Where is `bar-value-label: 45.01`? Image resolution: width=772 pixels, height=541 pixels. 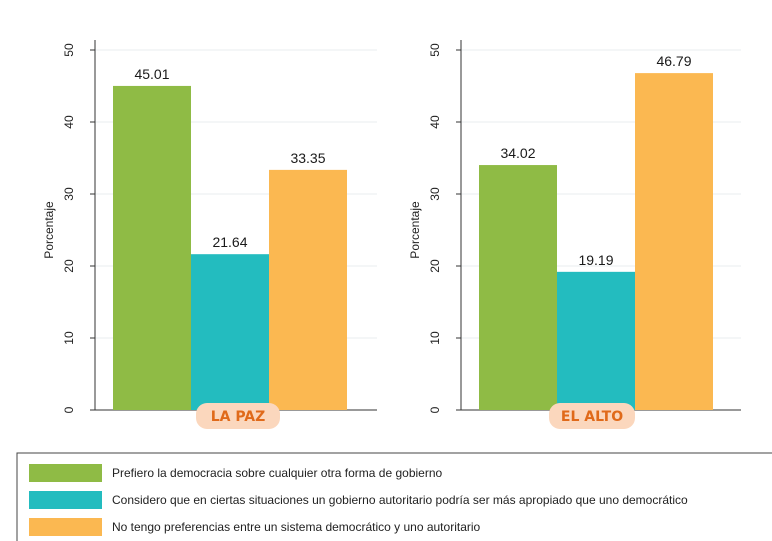
bar-value-label: 45.01 is located at coordinates (151, 74).